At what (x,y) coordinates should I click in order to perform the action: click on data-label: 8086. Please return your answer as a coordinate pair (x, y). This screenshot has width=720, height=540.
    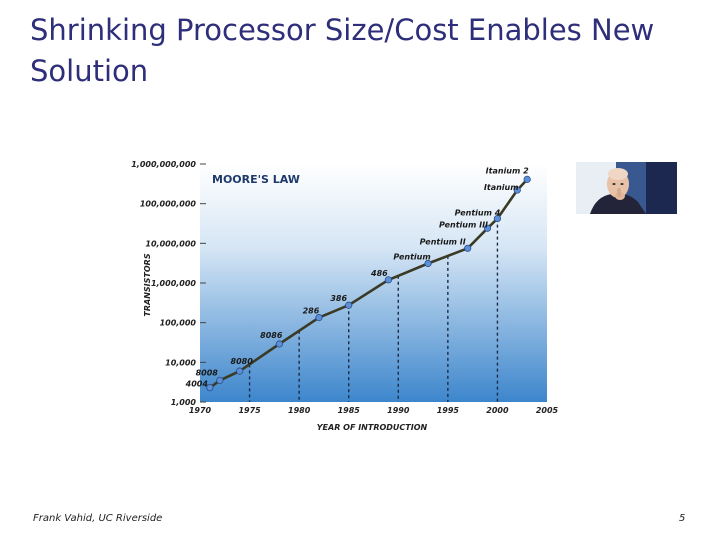
    Looking at the image, I should click on (271, 335).